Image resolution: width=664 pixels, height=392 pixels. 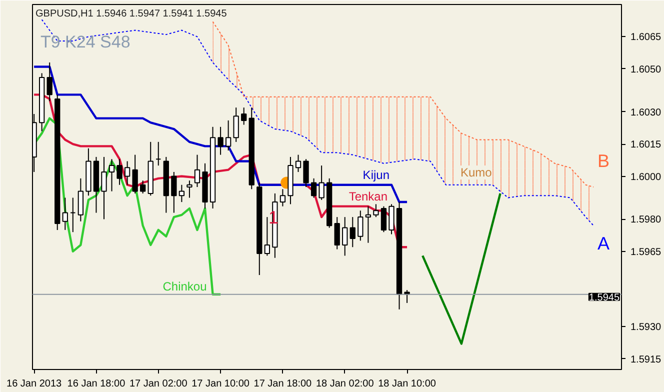 I want to click on y-tick-label: 1.6050, so click(x=646, y=70).